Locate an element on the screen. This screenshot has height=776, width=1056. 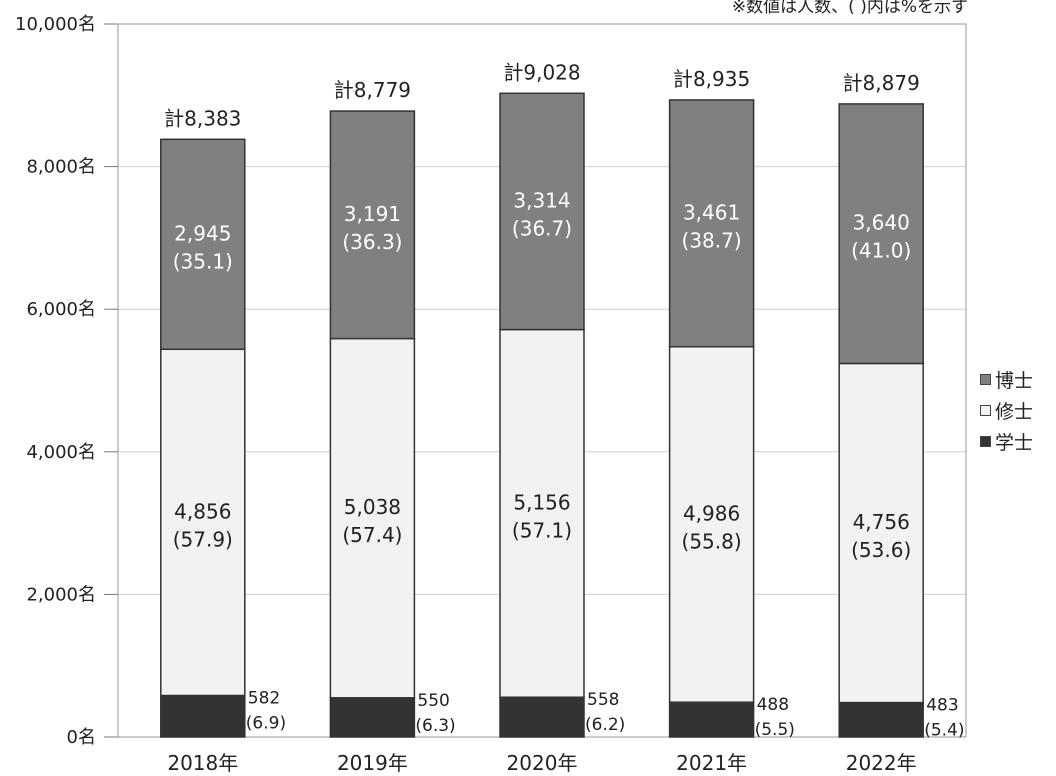
y-tick-label: 2,000名 is located at coordinates (61, 594).